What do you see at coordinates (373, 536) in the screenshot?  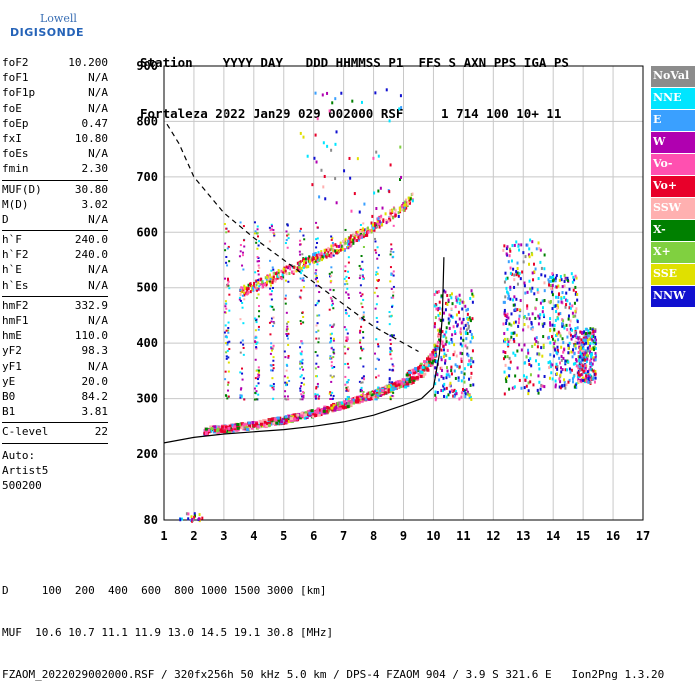 I see `x-tick-label: 8` at bounding box center [373, 536].